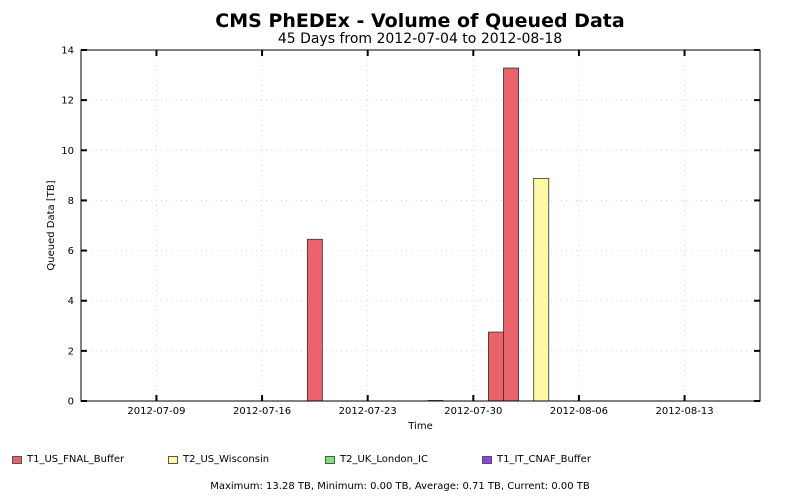 The width and height of the screenshot is (800, 500). I want to click on legend-item-t2-uk-london-ic: T2_UK_London_IC, so click(376, 459).